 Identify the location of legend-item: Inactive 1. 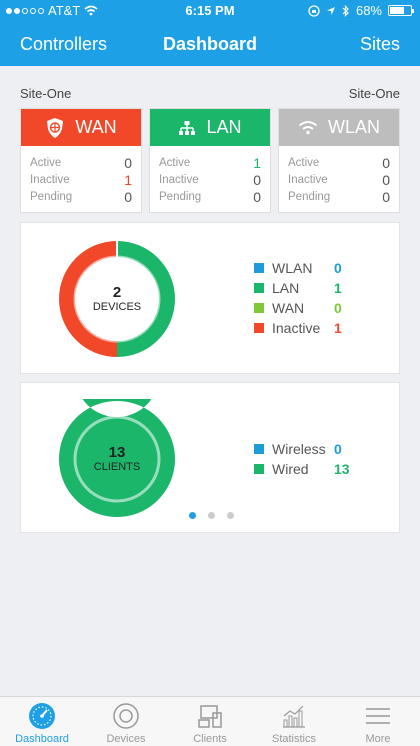
(298, 328).